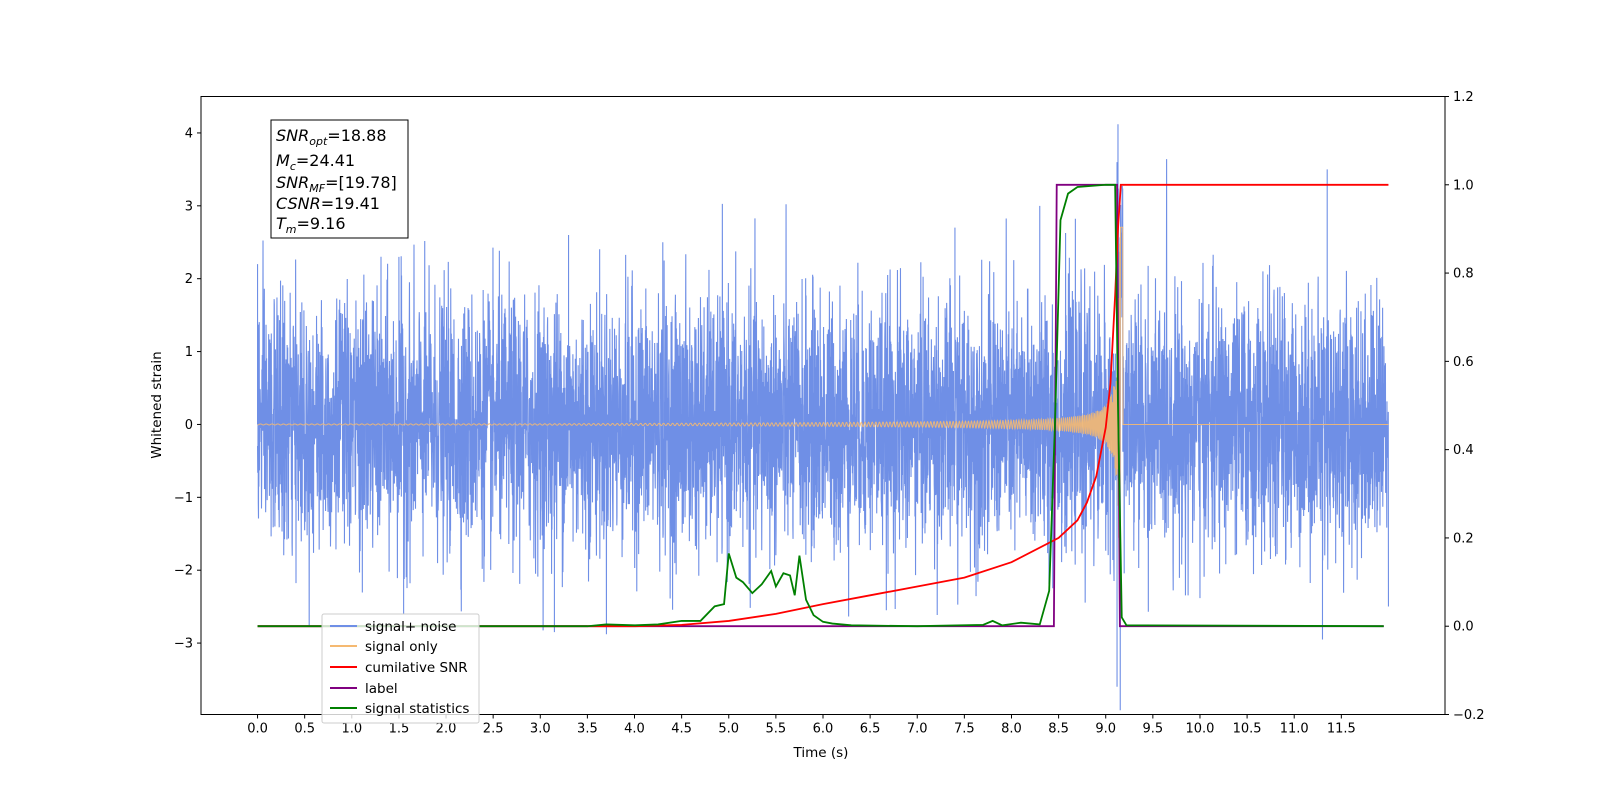 This screenshot has width=1600, height=800. What do you see at coordinates (1463, 362) in the screenshot?
I see `y2-tick-label: 0.6` at bounding box center [1463, 362].